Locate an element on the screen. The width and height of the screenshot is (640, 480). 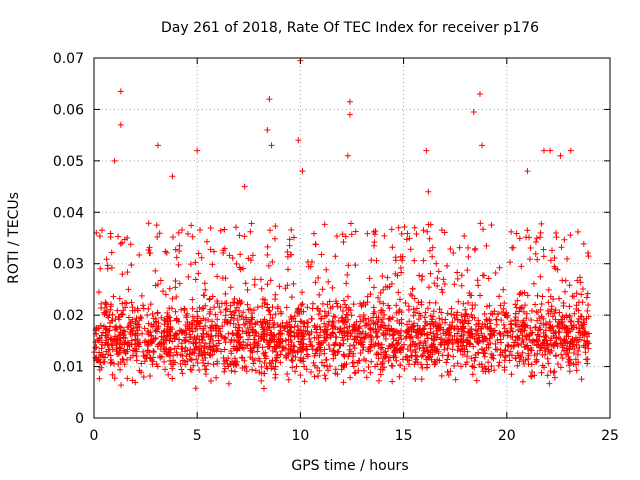
x-tick-label: 10 is located at coordinates (300, 436).